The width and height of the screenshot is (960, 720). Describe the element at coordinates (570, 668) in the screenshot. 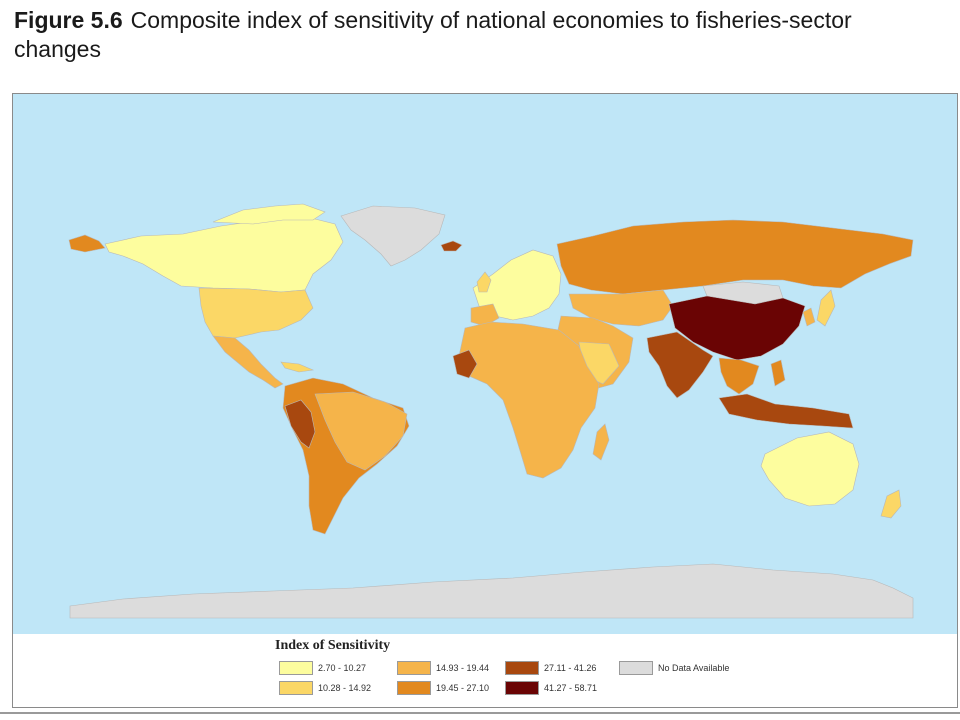

I see `legend-label: 27.11 - 41.26` at that location.